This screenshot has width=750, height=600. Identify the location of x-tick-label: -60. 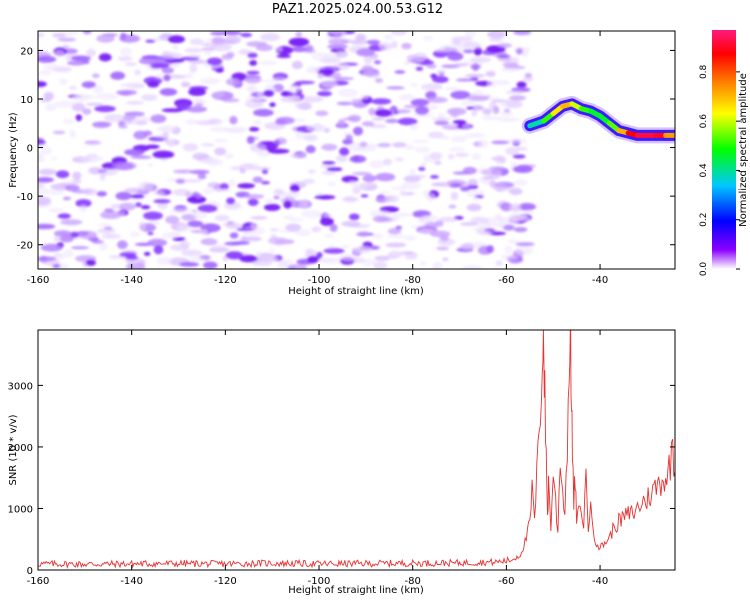
(506, 581).